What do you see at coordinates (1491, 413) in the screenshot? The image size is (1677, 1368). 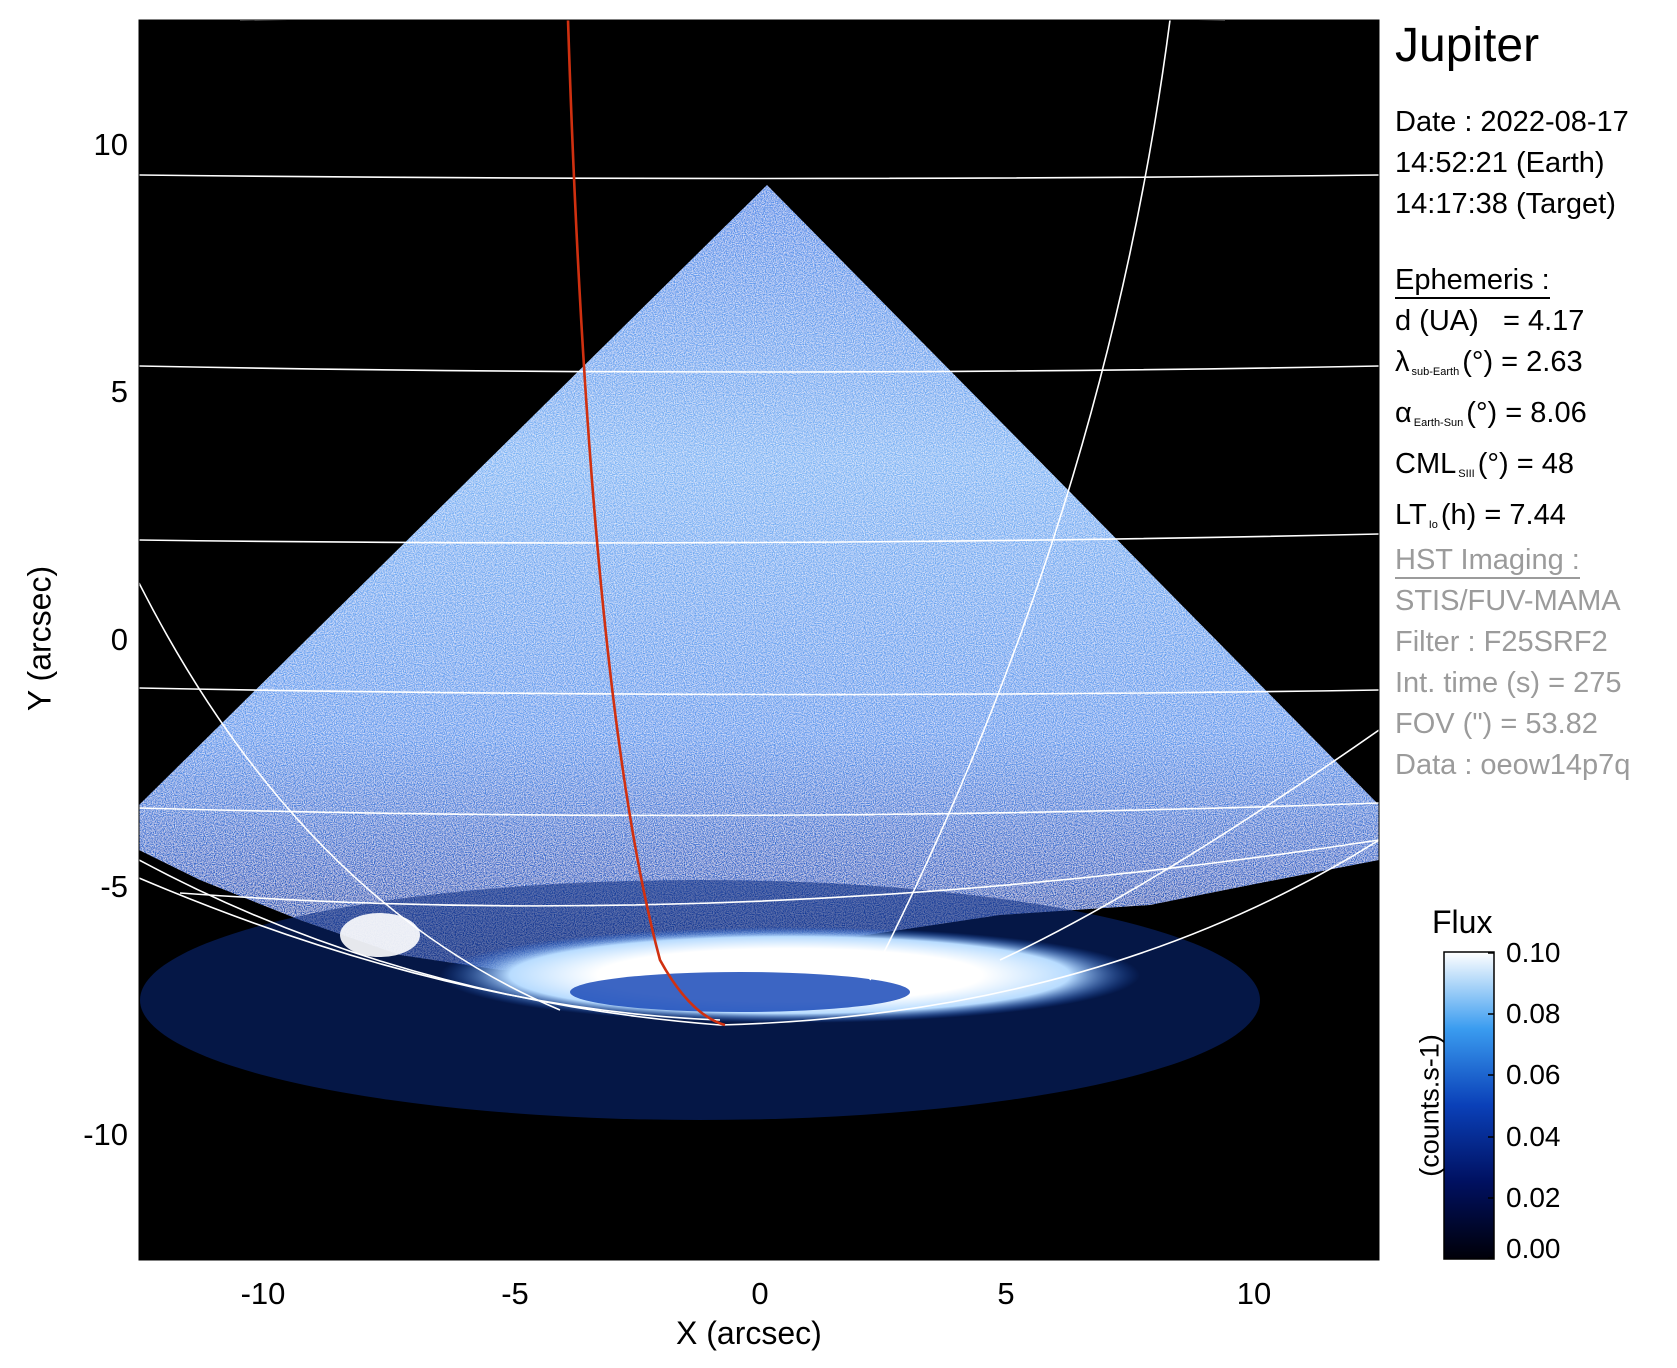 I see `phase-angle-row: α Earth-Sun (°) = 8.06` at bounding box center [1491, 413].